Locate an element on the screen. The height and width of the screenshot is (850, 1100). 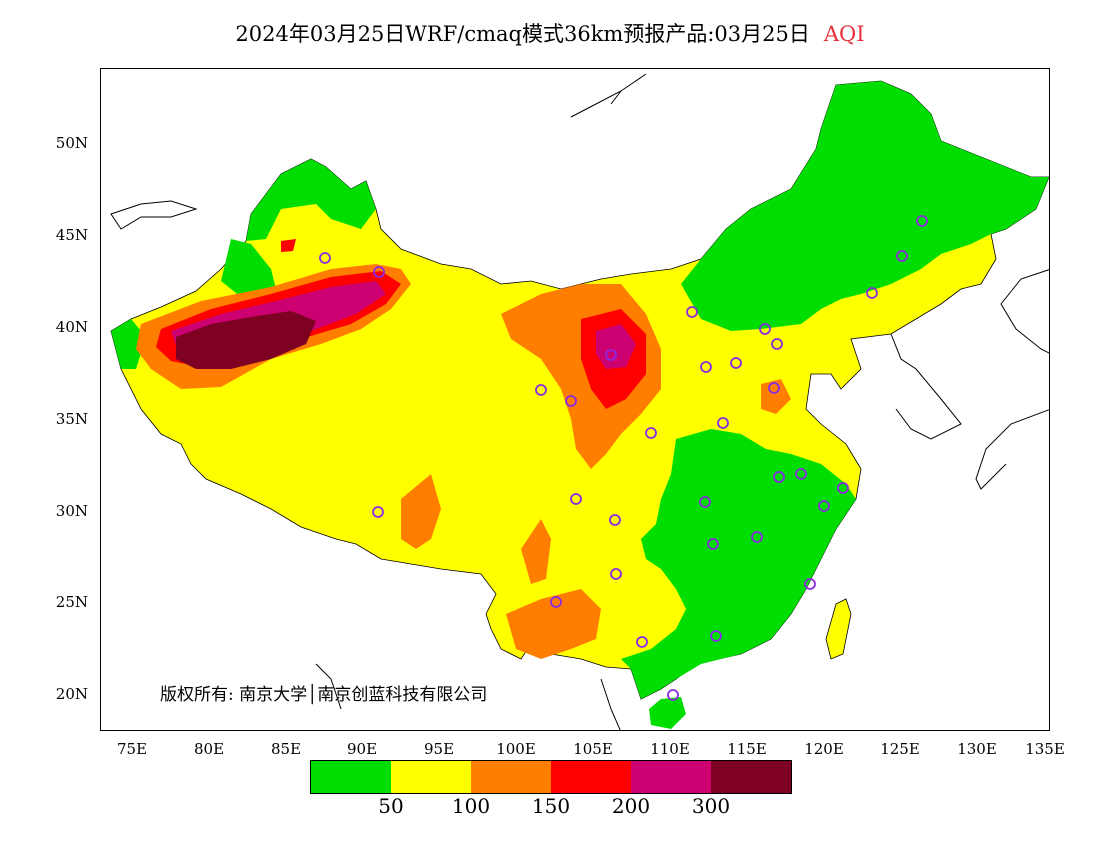
x-tick-label: 125E is located at coordinates (900, 749).